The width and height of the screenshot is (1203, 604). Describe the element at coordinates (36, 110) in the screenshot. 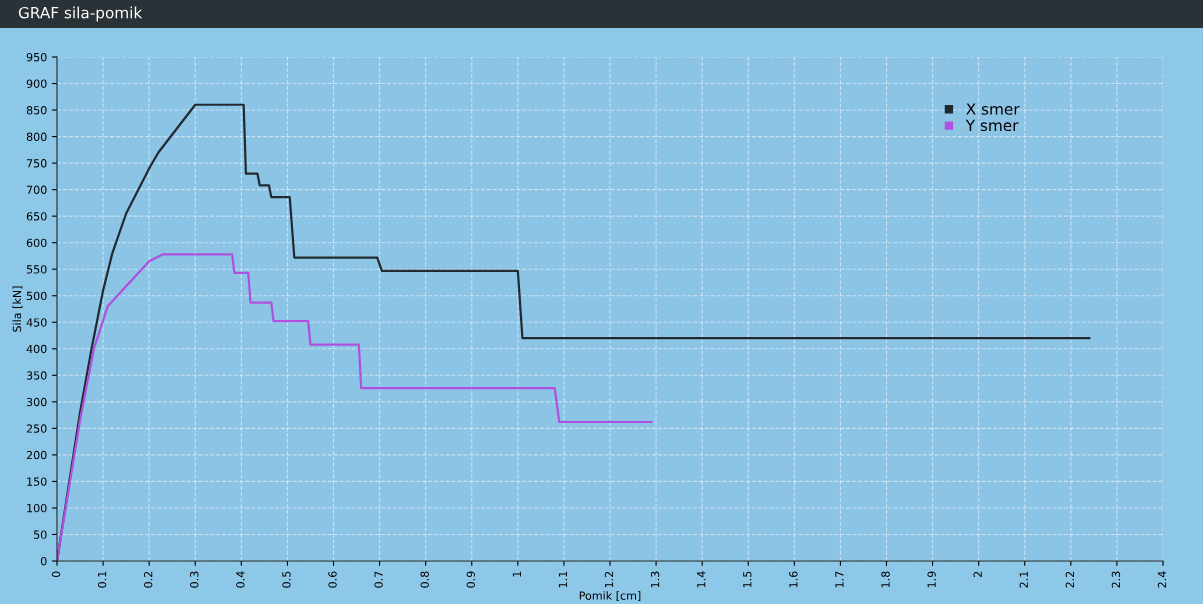

I see `y-tick-label: 850` at that location.